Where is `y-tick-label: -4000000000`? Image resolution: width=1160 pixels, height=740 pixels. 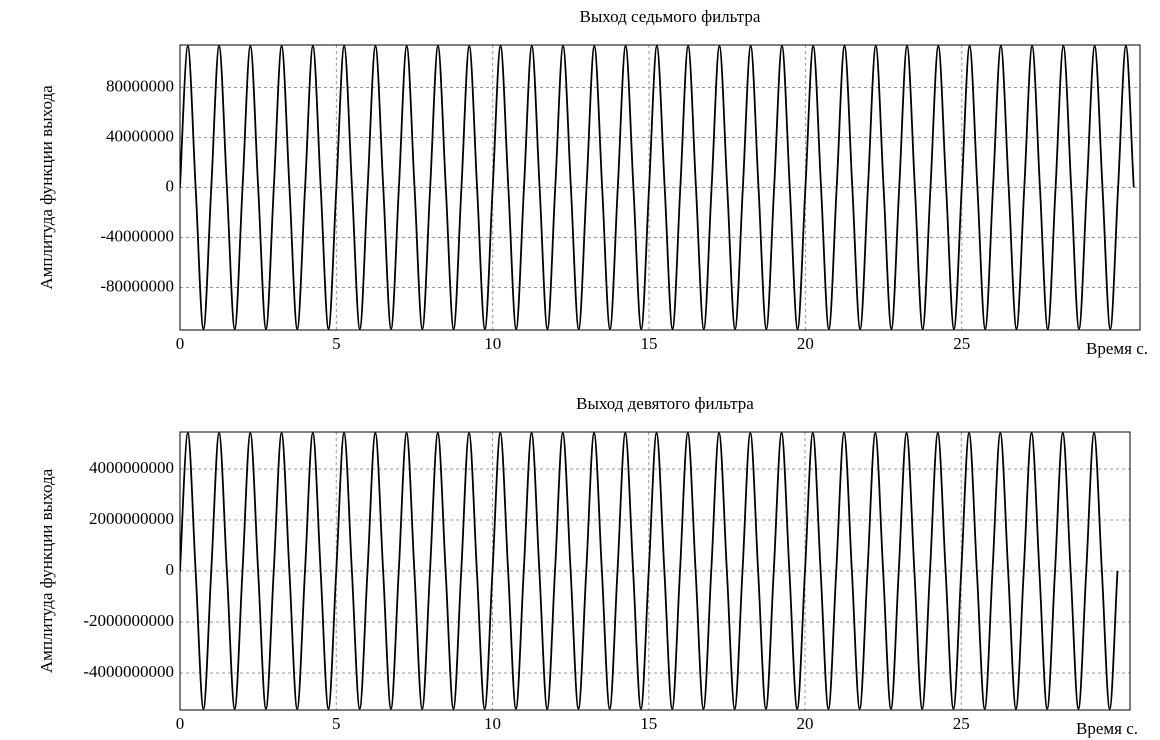
y-tick-label: -4000000000 is located at coordinates (128, 671).